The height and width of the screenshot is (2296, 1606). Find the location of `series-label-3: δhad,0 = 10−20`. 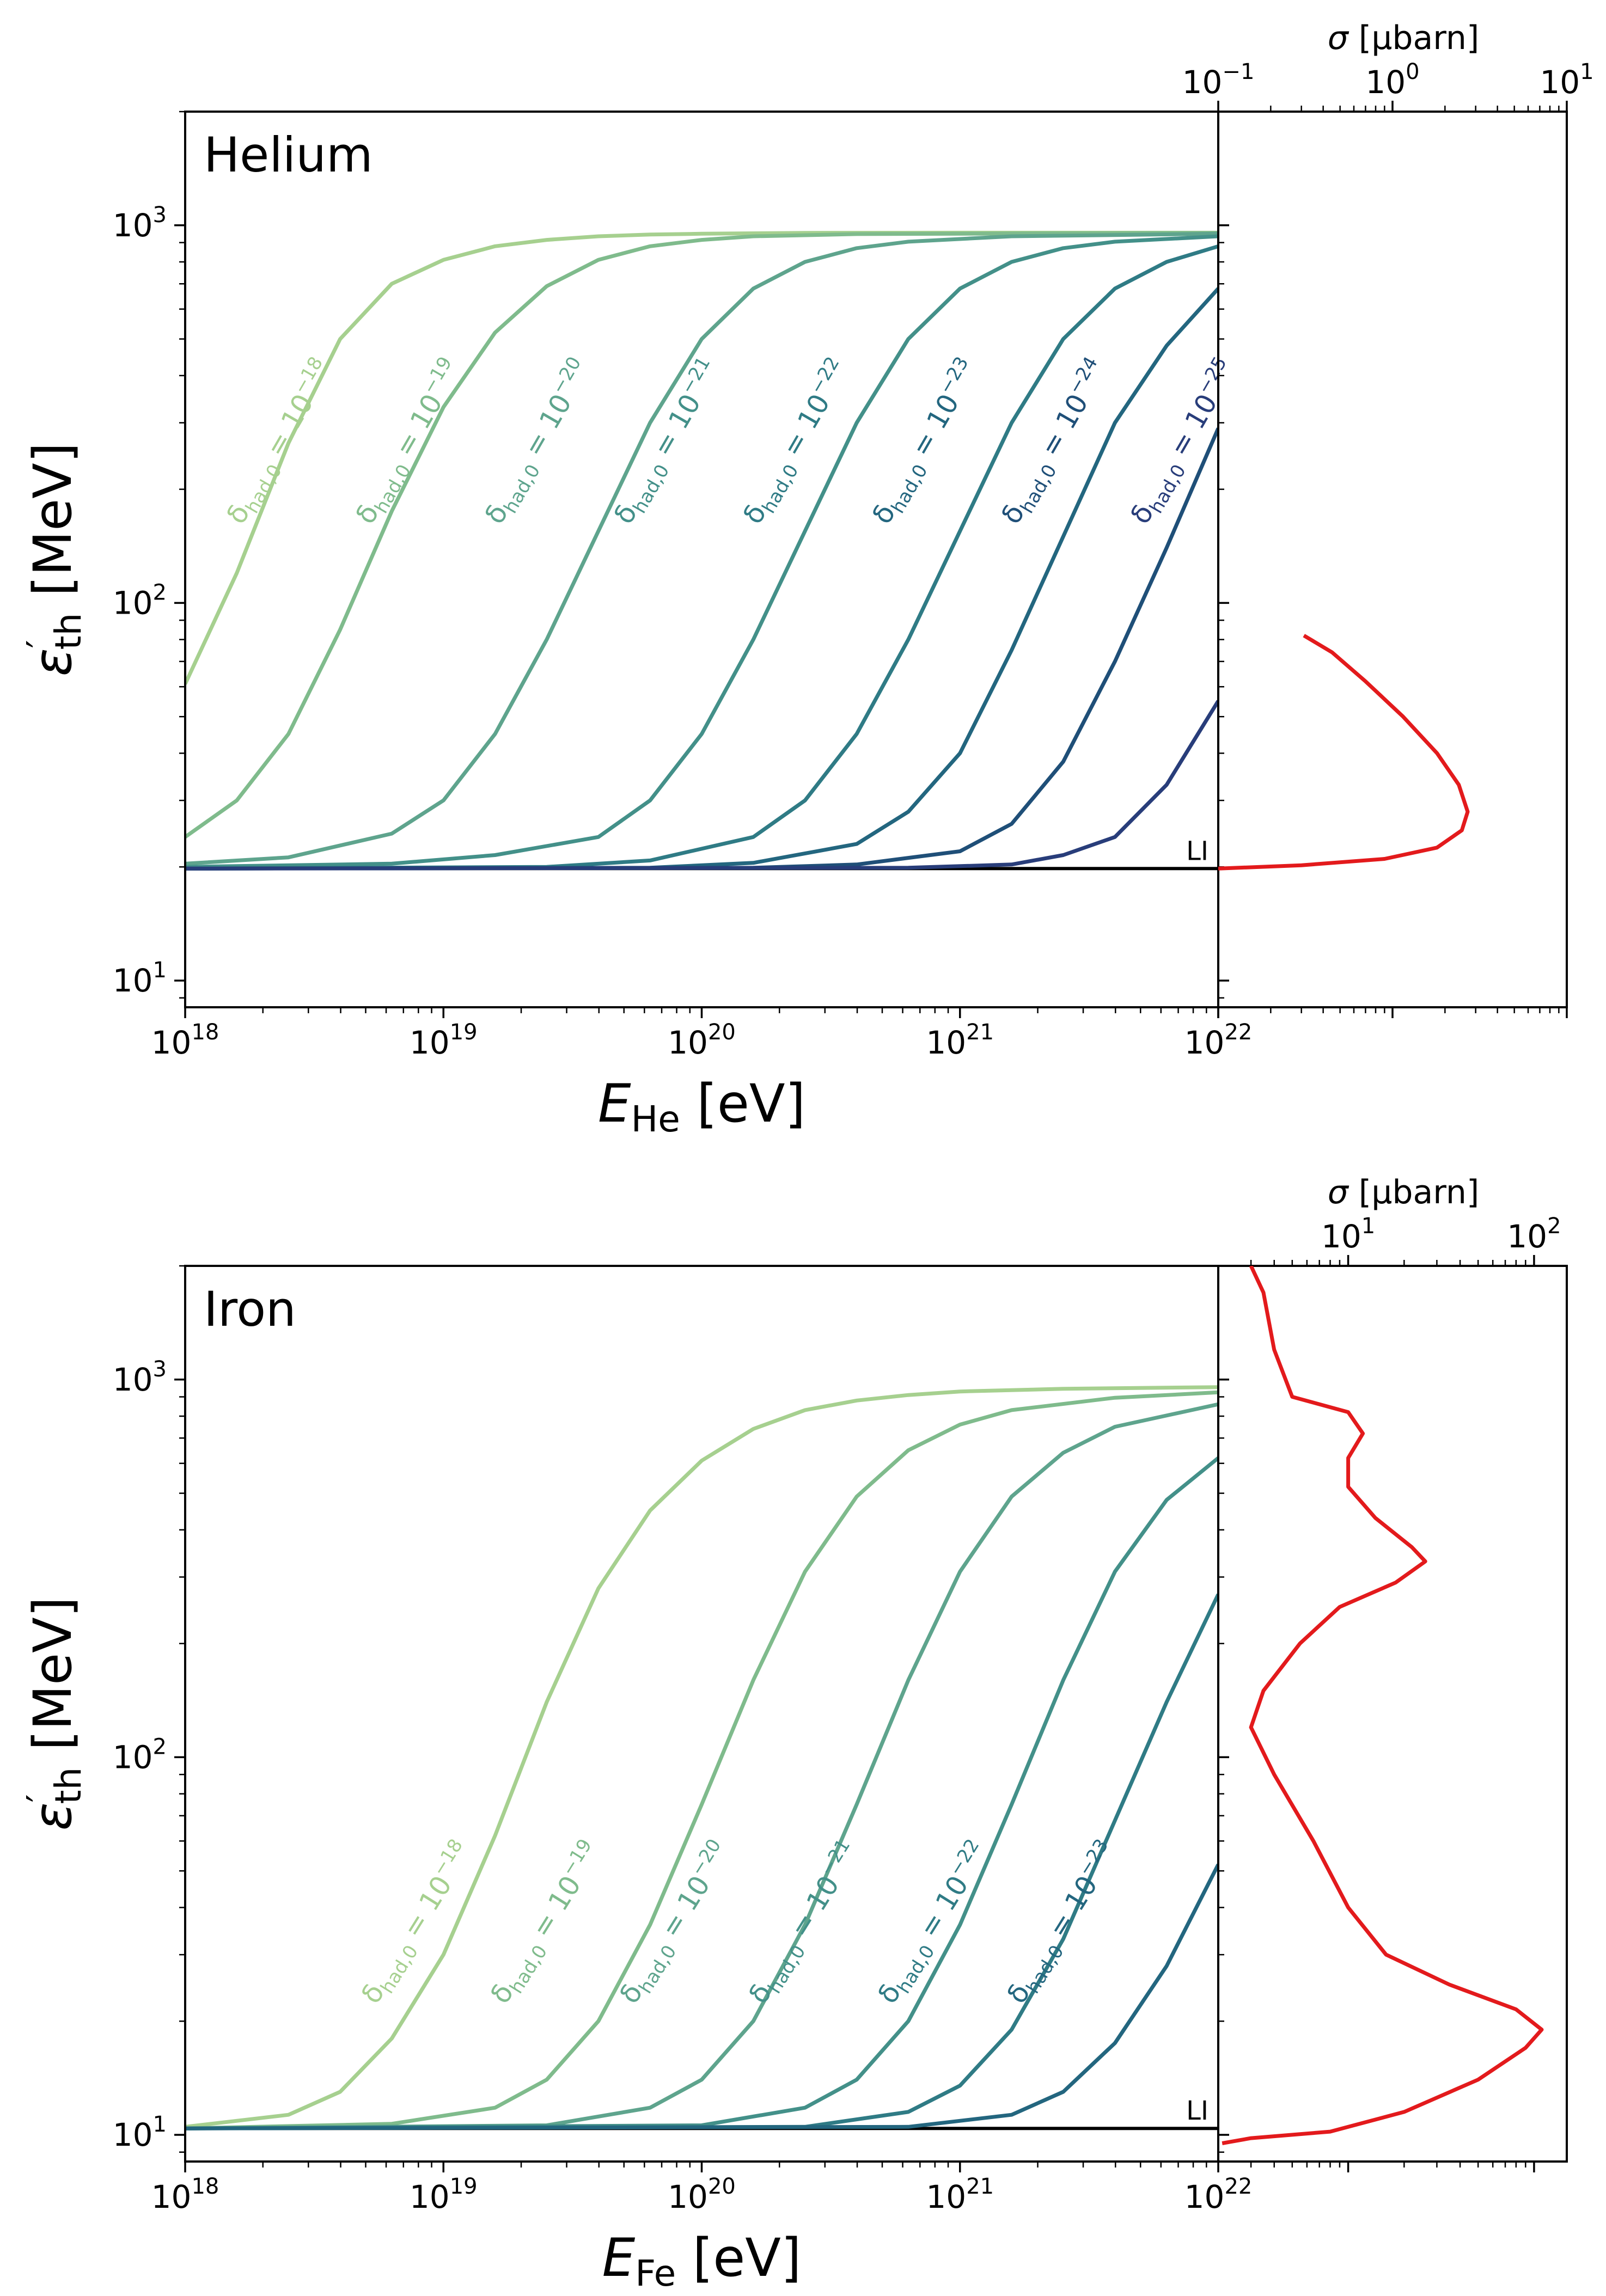

series-label-3: δhad,0 = 10−20 is located at coordinates (538, 442).